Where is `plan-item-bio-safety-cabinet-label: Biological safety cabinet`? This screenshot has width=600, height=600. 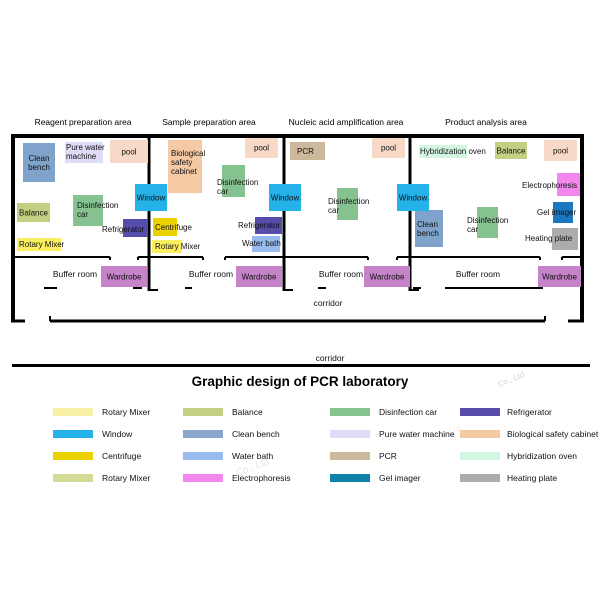
plan-item-bio-safety-cabinet-label: Biological safety cabinet is located at coordinates (188, 163).